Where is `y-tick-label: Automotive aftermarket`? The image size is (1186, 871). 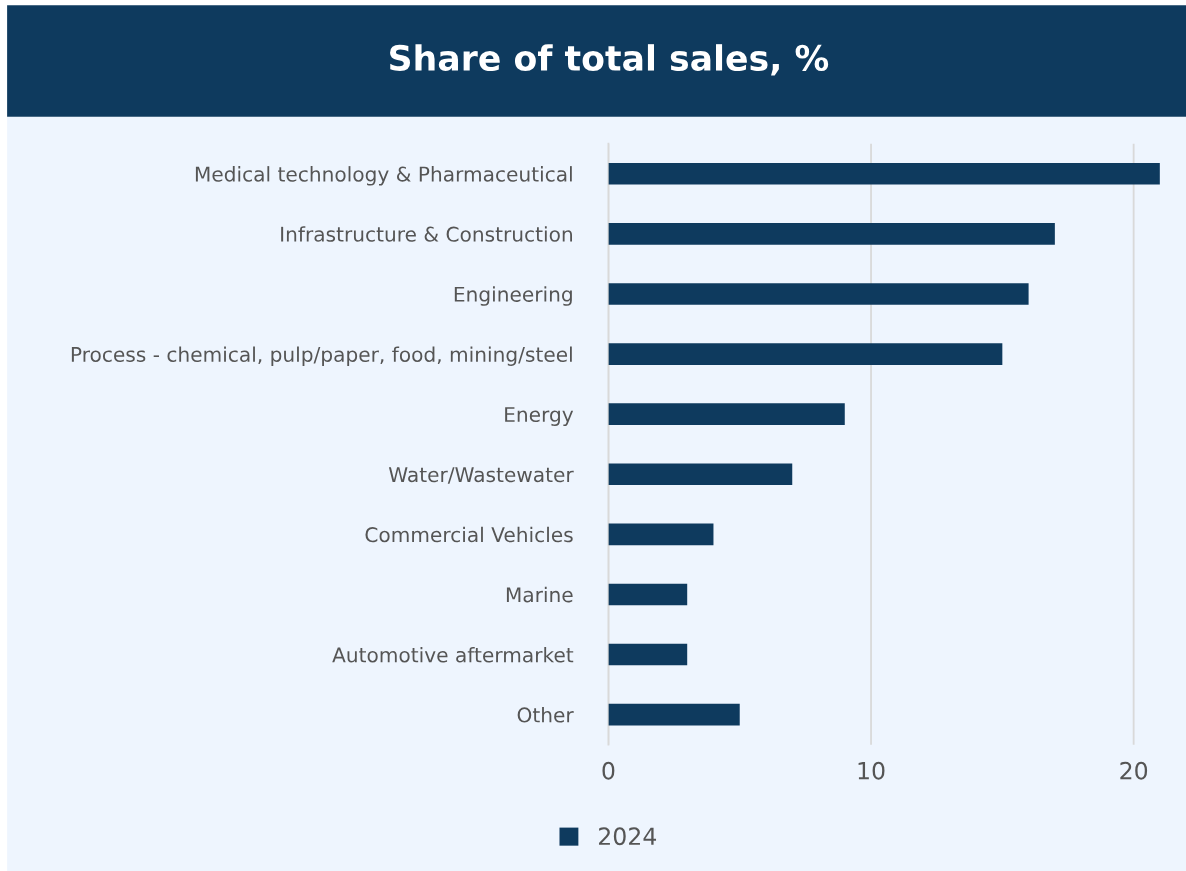
y-tick-label: Automotive aftermarket is located at coordinates (453, 654).